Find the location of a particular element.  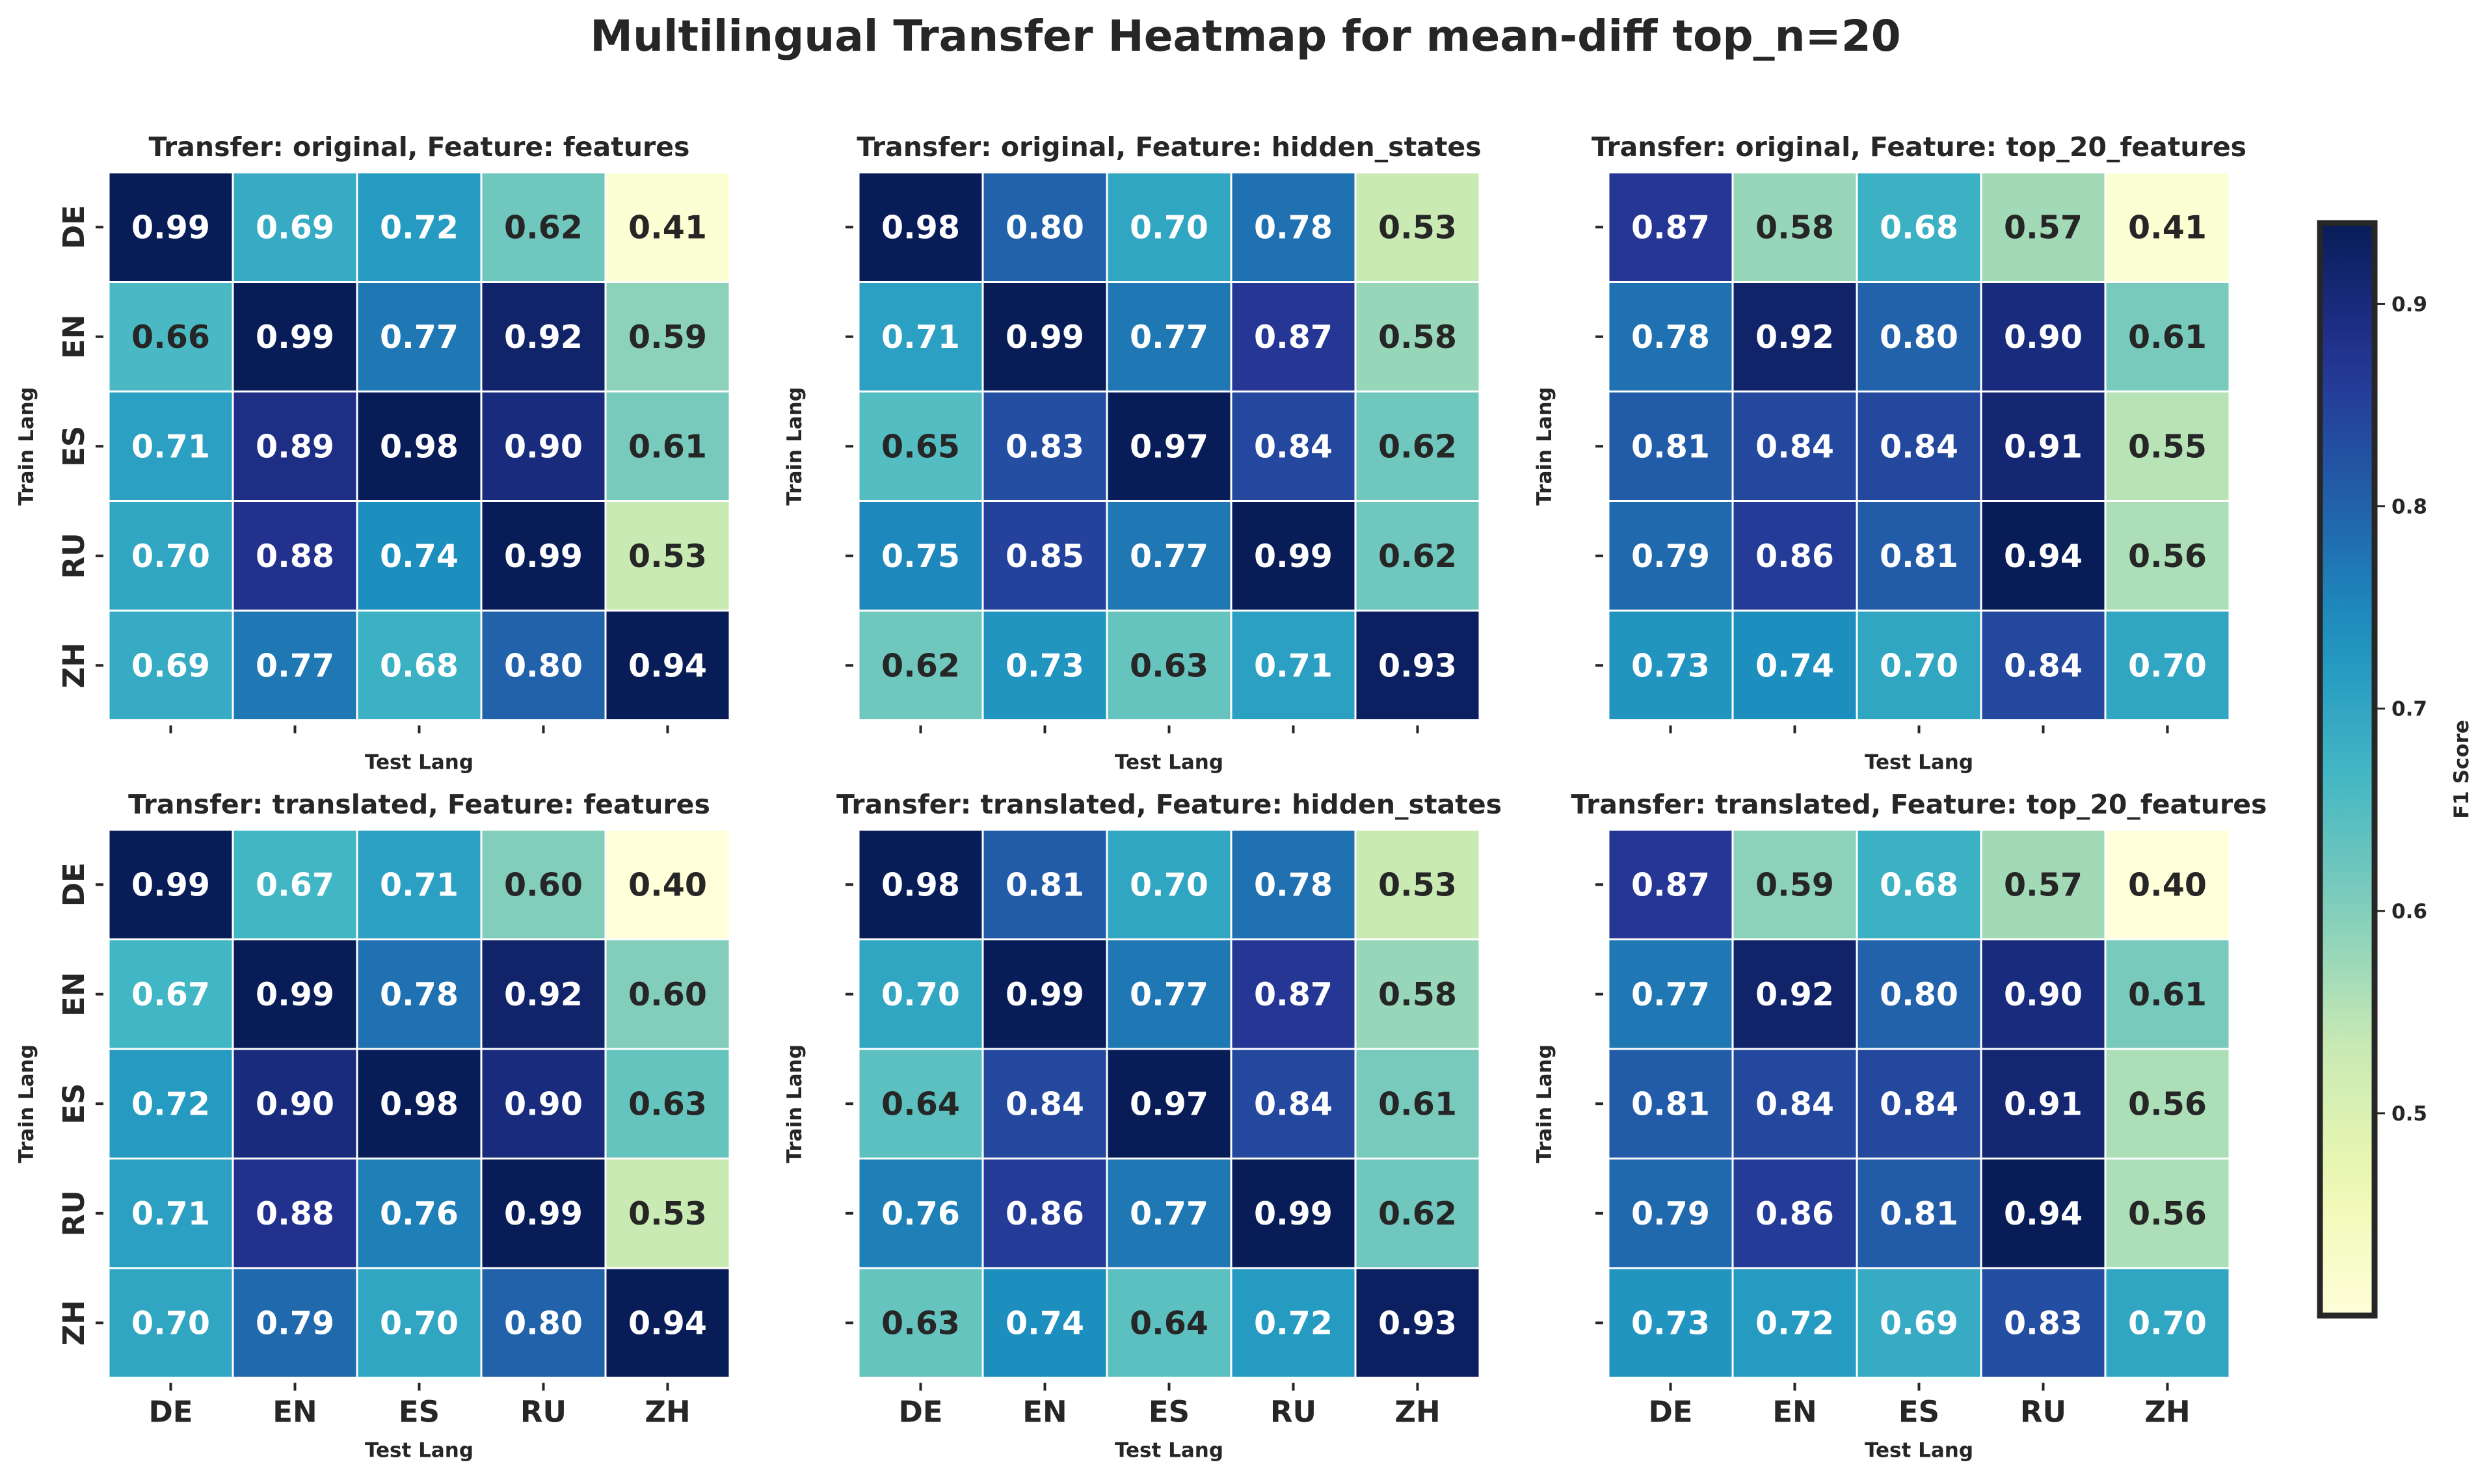

x-tick-label: RU is located at coordinates (543, 1412).